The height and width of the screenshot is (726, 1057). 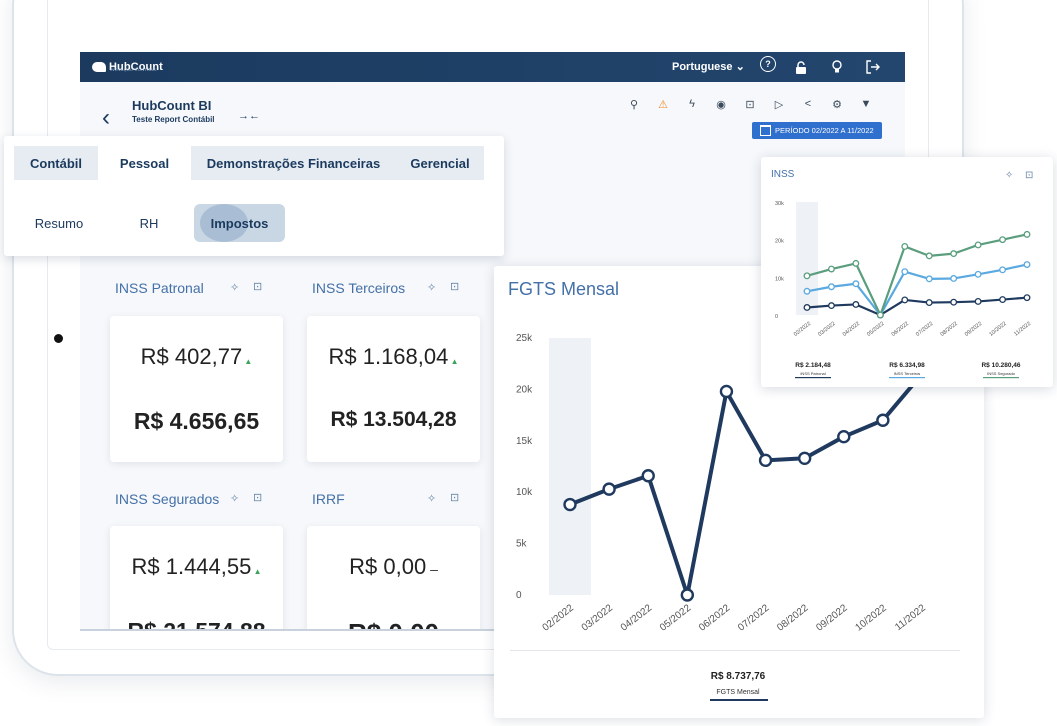 I want to click on tab-contabil: Contábil, so click(x=56, y=163).